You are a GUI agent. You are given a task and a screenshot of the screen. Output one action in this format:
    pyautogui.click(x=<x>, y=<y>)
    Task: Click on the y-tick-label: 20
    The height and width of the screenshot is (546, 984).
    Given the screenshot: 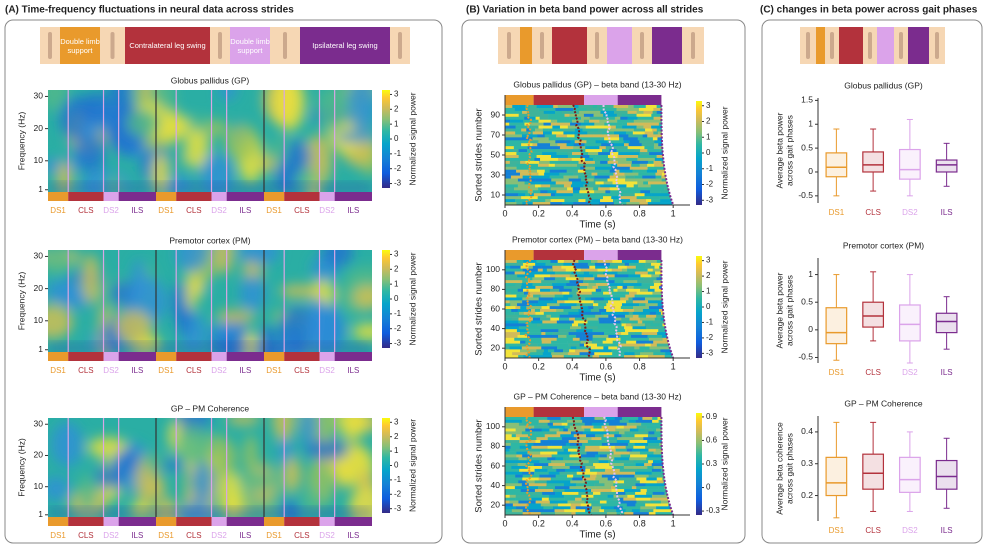 What is the action you would take?
    pyautogui.click(x=39, y=288)
    